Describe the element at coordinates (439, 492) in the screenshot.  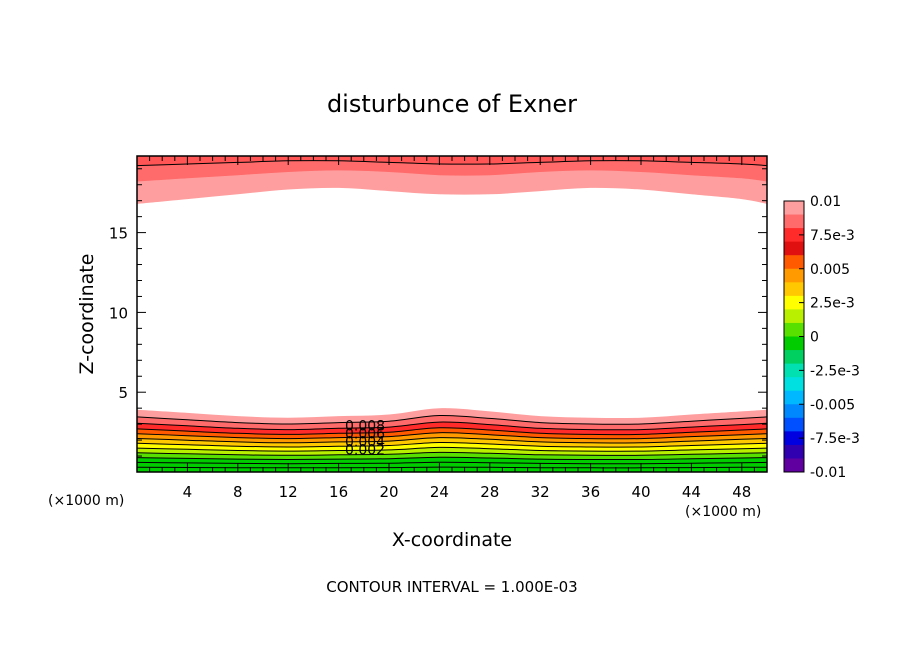
I see `x-tick-label: 24` at that location.